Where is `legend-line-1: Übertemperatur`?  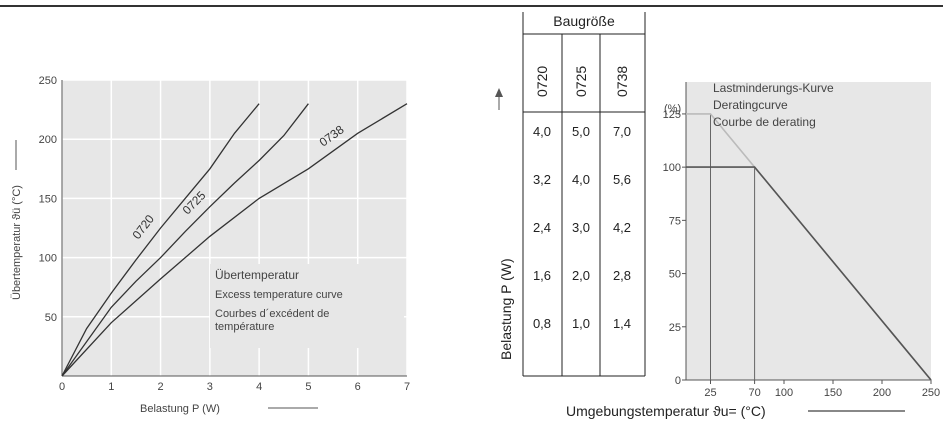
legend-line-1: Übertemperatur is located at coordinates (257, 275).